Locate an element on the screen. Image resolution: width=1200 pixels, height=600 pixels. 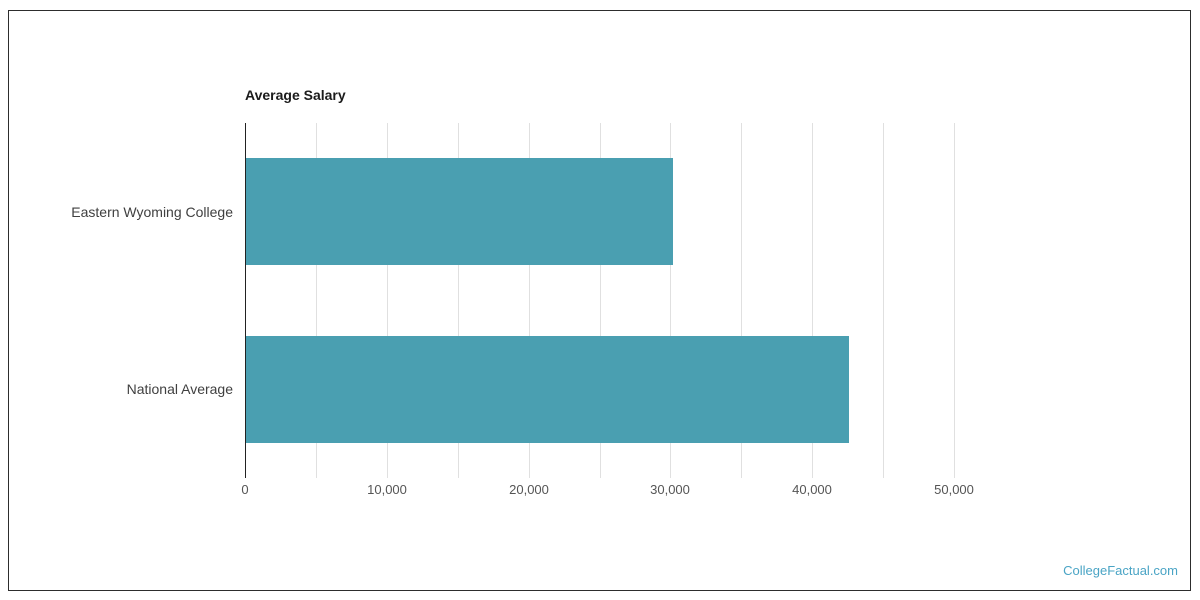
x-tick-label: 0 is located at coordinates (245, 489).